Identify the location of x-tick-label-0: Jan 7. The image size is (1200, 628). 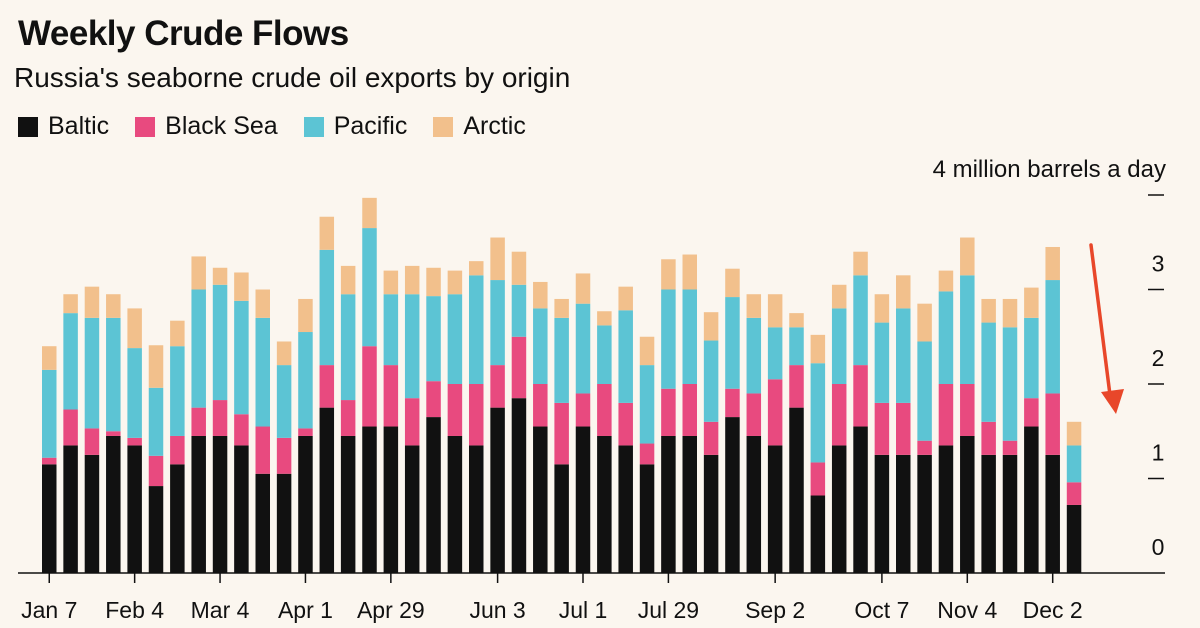
(49, 610).